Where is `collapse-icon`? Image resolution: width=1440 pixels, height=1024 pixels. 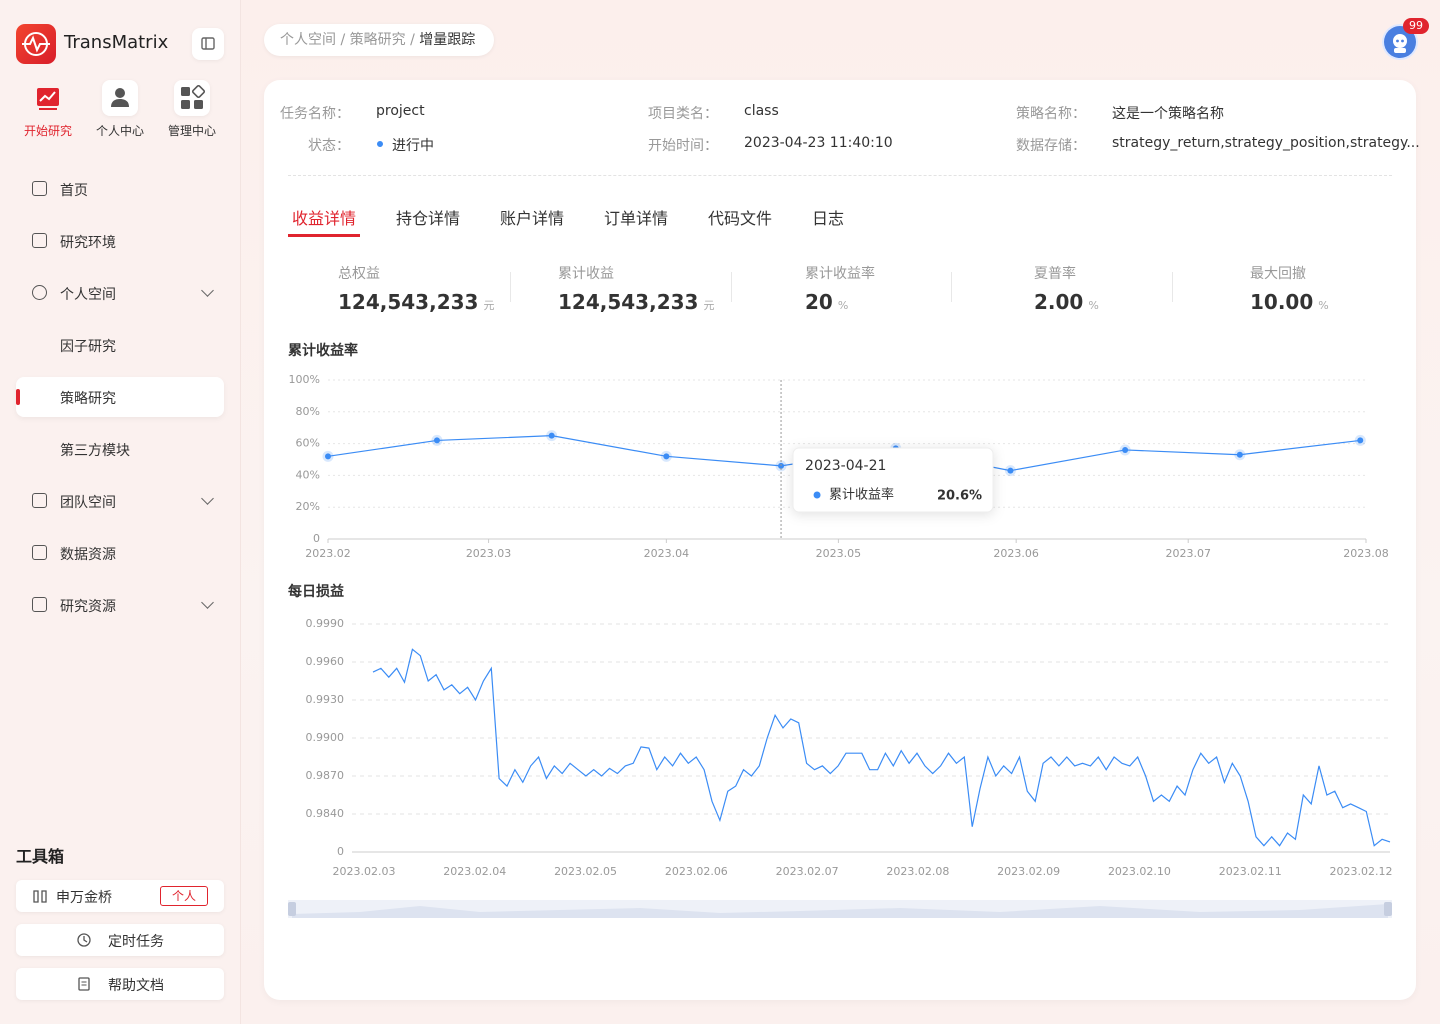
collapse-icon is located at coordinates (208, 43).